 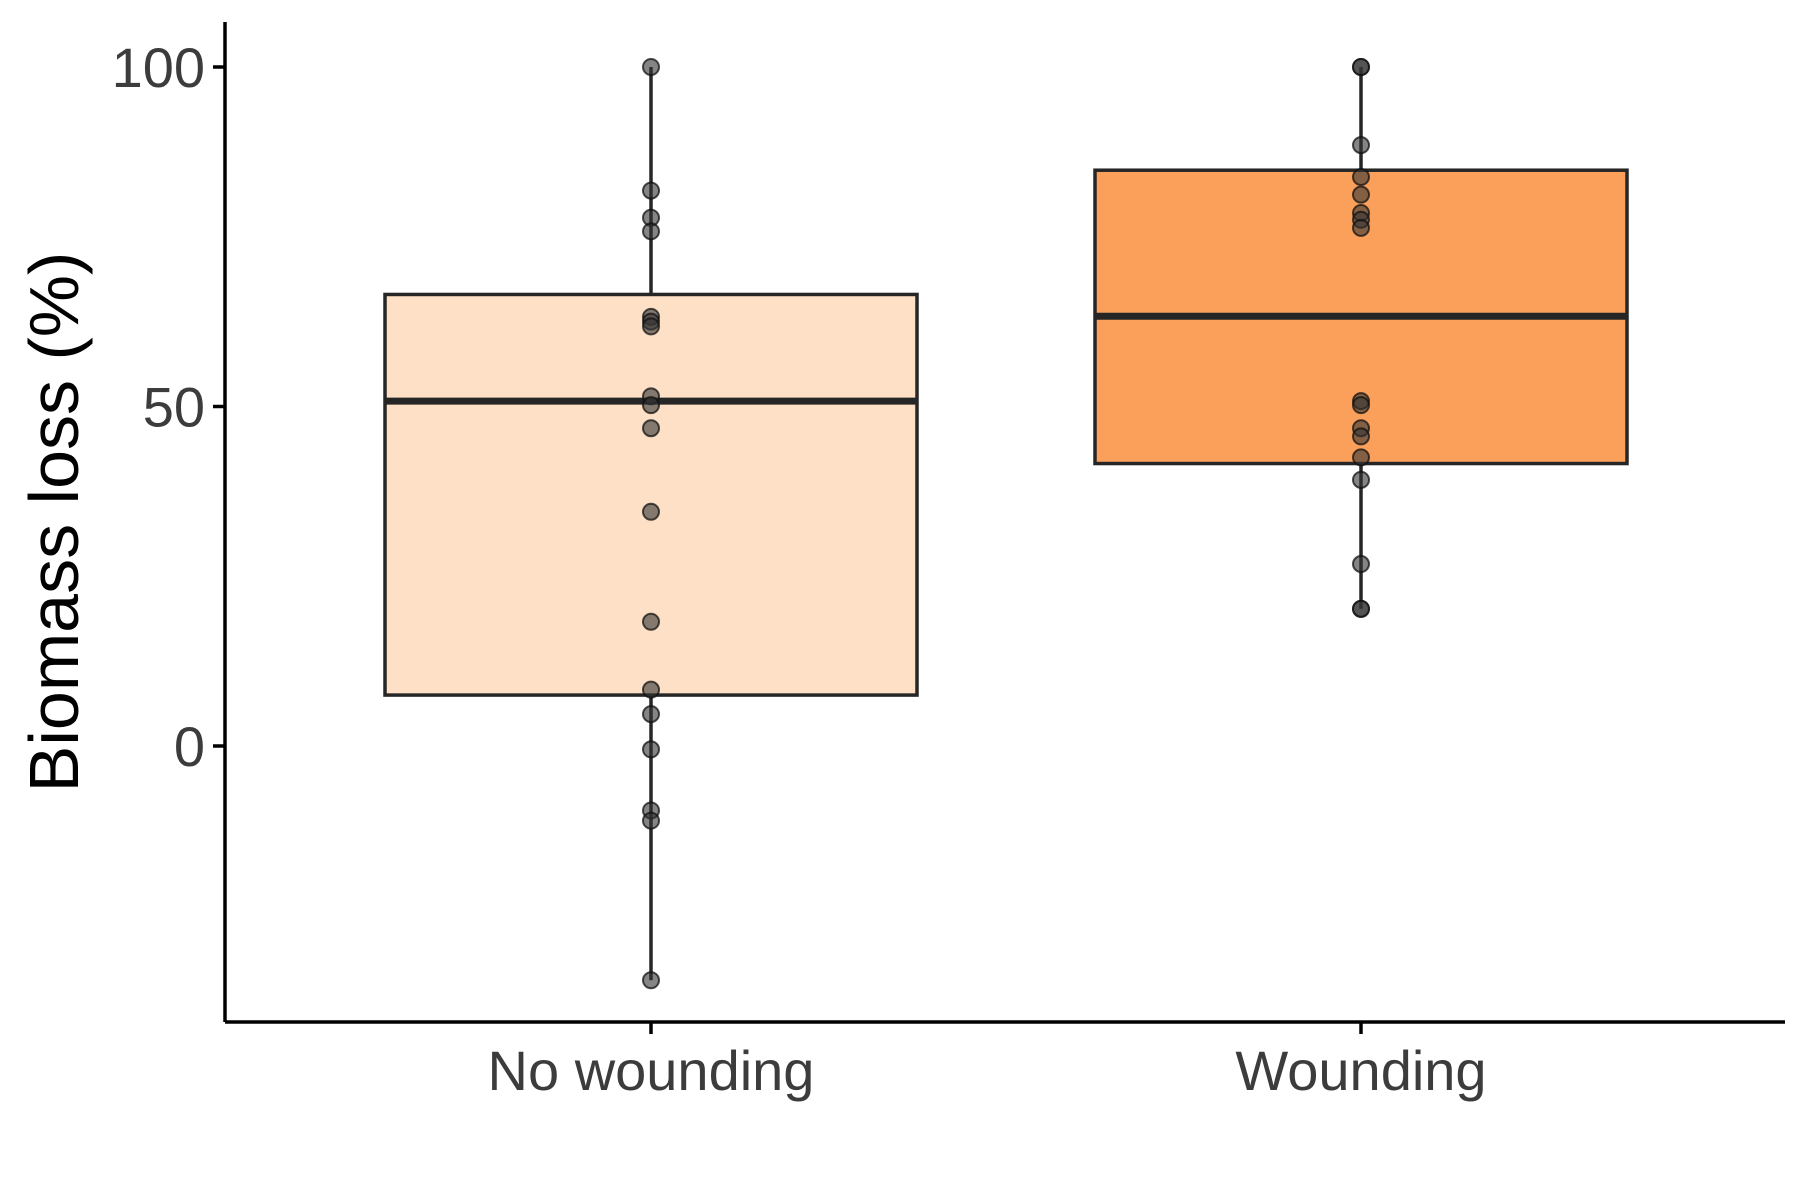 I want to click on y-tick-label-0: 0, so click(x=189, y=746).